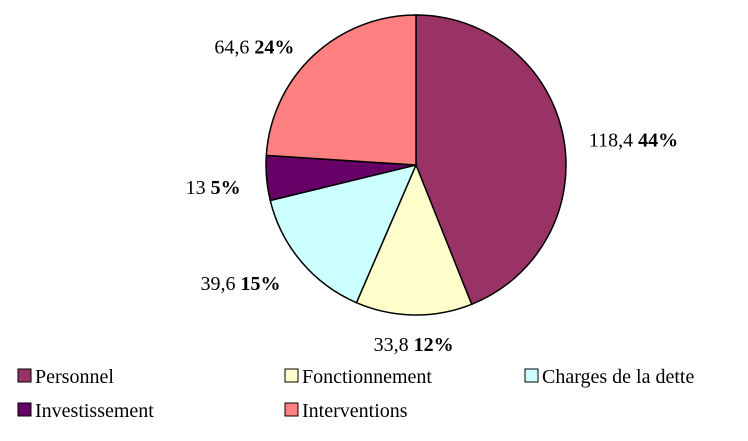 The image size is (748, 441). What do you see at coordinates (261, 284) in the screenshot?
I see `percent-label: 15%` at bounding box center [261, 284].